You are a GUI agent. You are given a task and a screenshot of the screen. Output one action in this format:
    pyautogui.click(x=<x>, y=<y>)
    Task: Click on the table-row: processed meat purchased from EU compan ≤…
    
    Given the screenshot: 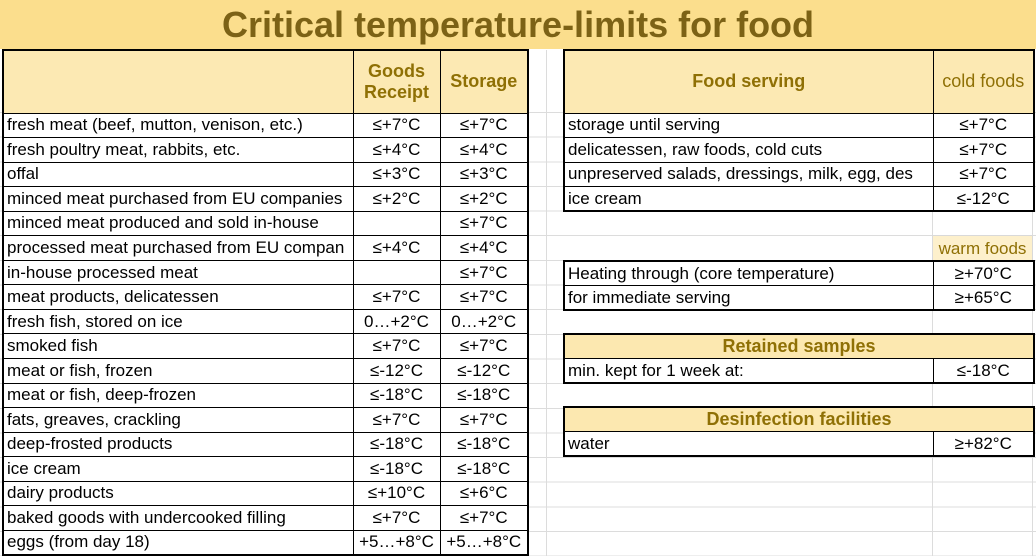 What is the action you would take?
    pyautogui.click(x=265, y=248)
    